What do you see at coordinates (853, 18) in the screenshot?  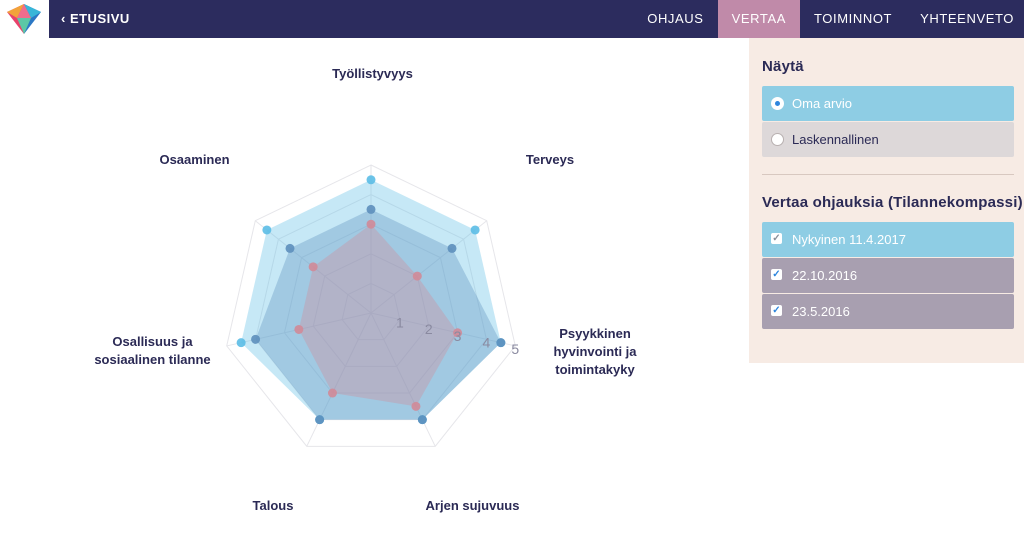 I see `nav-toiminnot: TOIMINNOT` at bounding box center [853, 18].